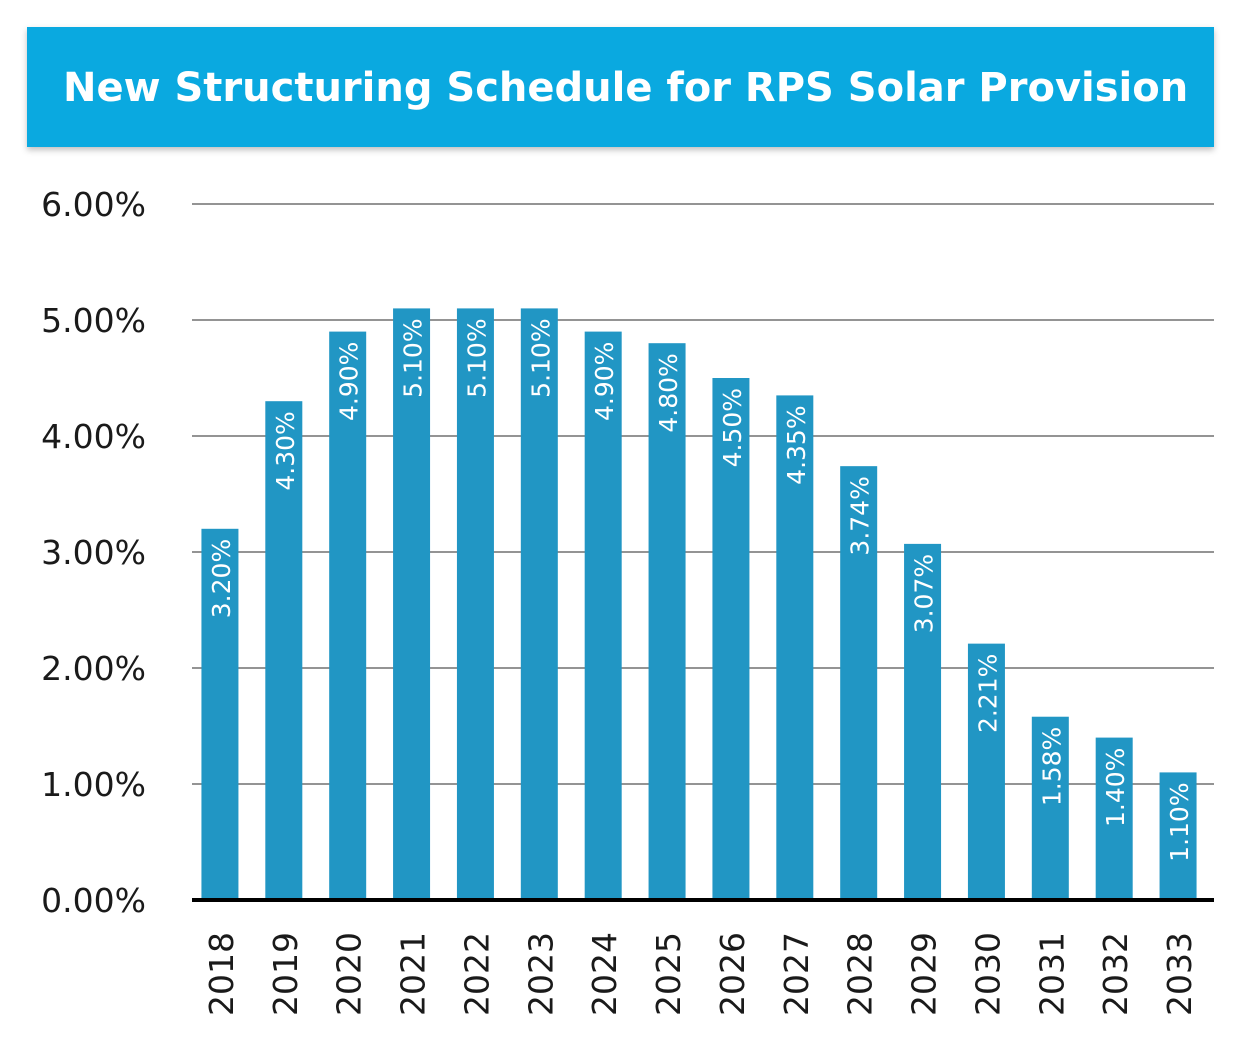 The height and width of the screenshot is (1054, 1250). I want to click on y-tick-label: 4.00%, so click(93, 436).